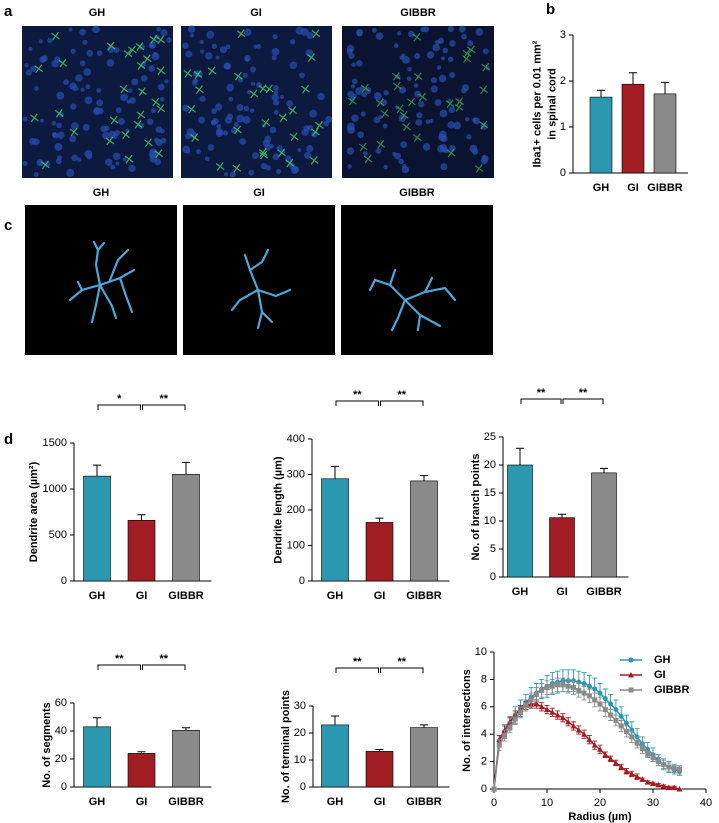 Image resolution: width=719 pixels, height=823 pixels. Describe the element at coordinates (256, 13) in the screenshot. I see `image-label: GI` at that location.